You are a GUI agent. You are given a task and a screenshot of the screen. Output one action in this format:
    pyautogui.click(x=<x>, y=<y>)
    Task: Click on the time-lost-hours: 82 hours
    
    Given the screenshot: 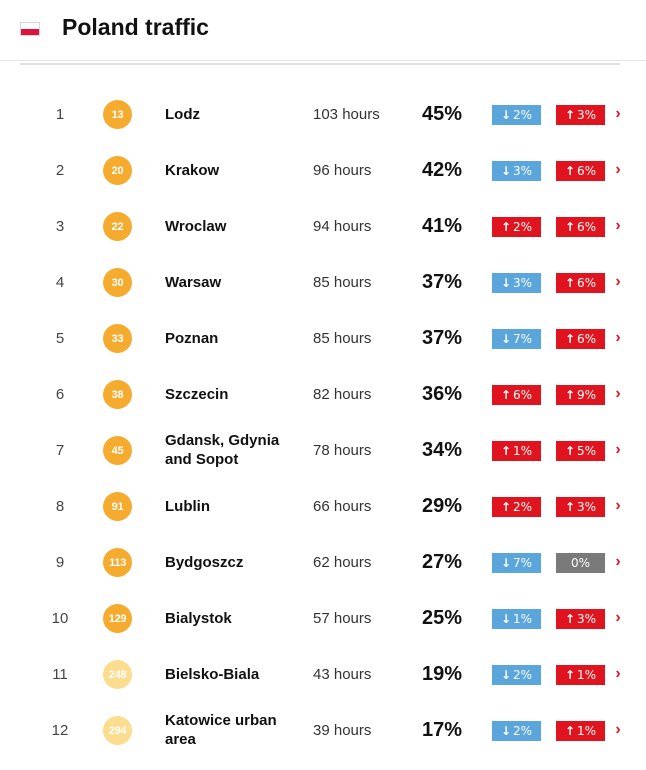 What is the action you would take?
    pyautogui.click(x=342, y=394)
    